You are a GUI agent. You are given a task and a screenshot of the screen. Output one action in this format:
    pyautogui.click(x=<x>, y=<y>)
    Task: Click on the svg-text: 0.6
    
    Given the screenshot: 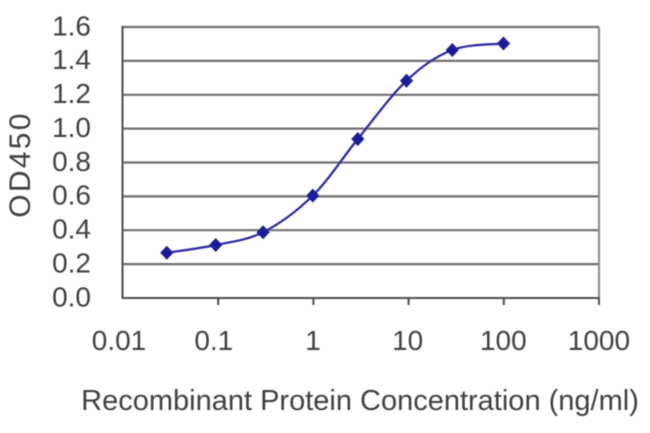 What is the action you would take?
    pyautogui.click(x=71, y=195)
    